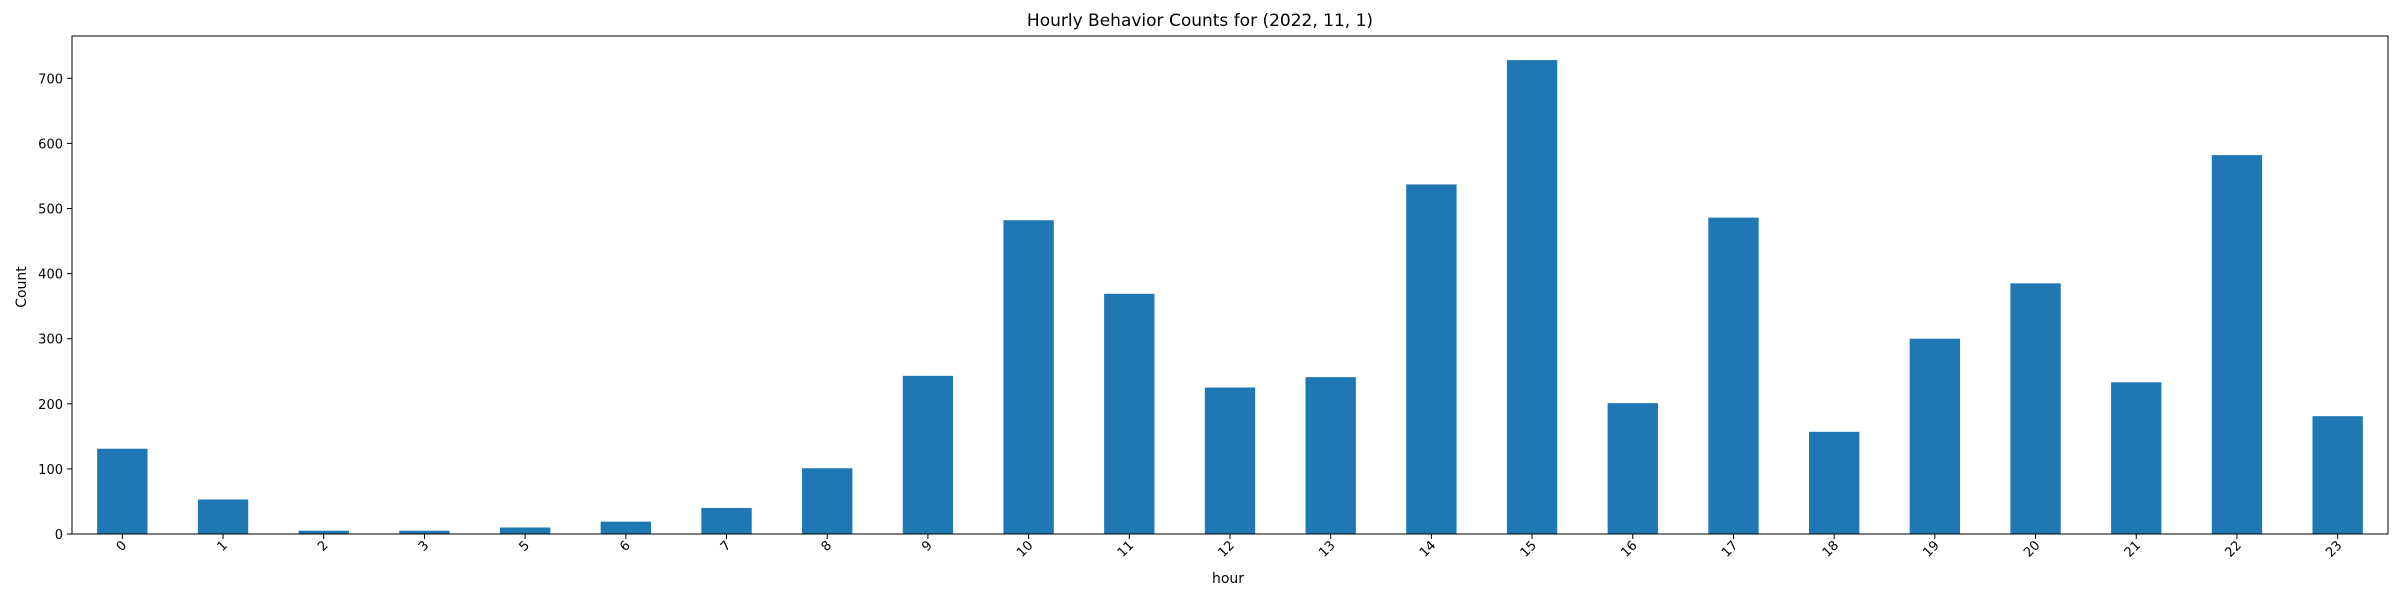  I want to click on x-tick-label: 20, so click(2032, 549).